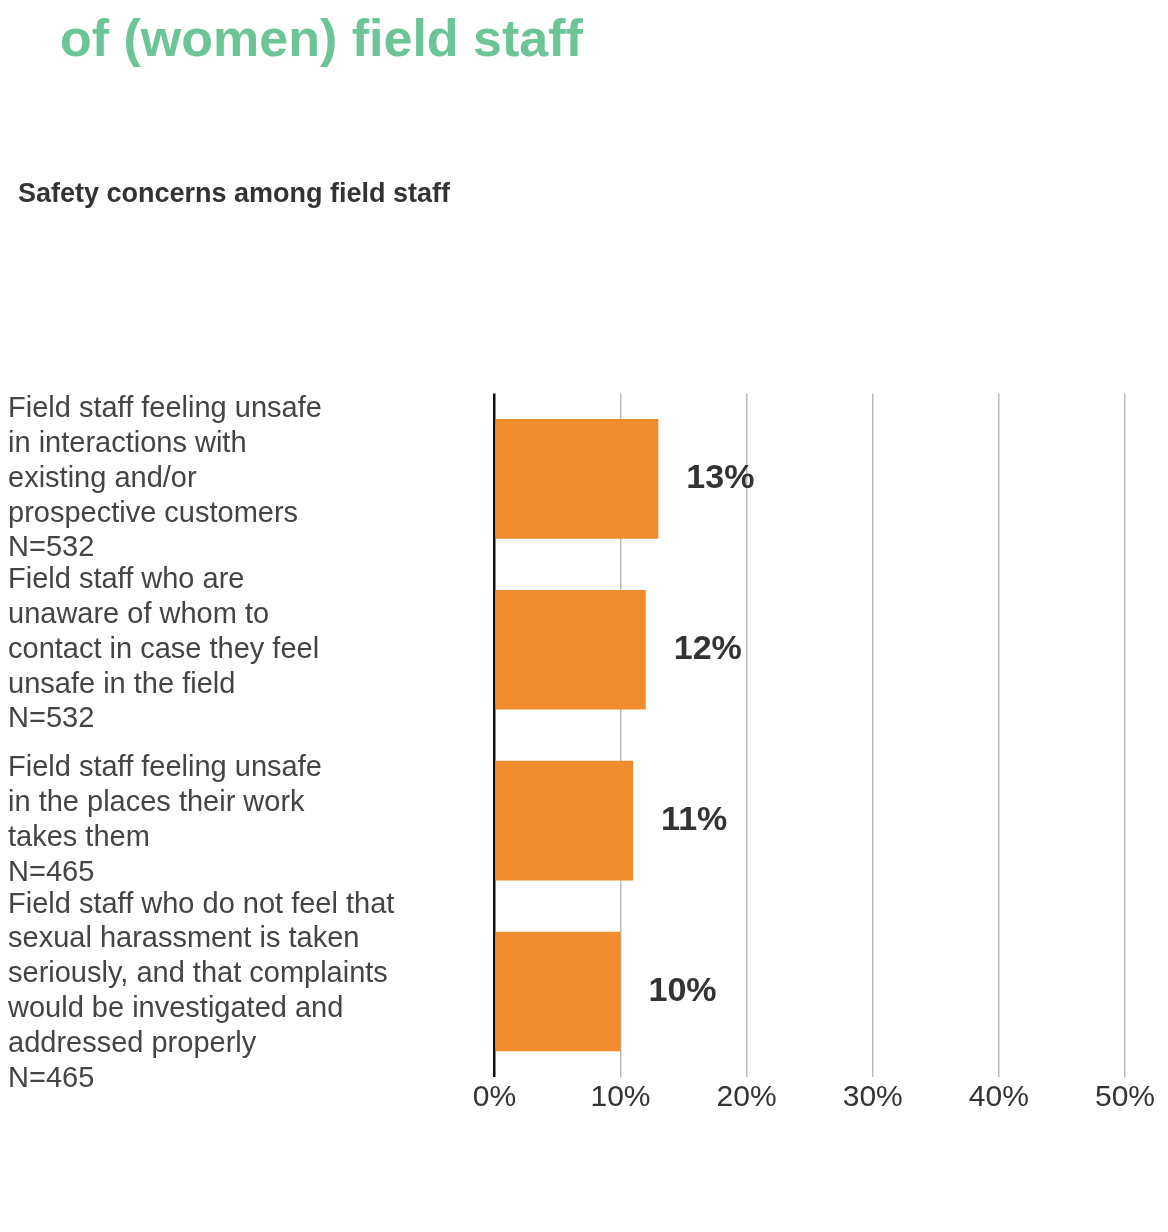 The image size is (1168, 1232). What do you see at coordinates (165, 818) in the screenshot?
I see `y-tick-label: Field staff feeling unsafe in the places their work takes them N=465` at bounding box center [165, 818].